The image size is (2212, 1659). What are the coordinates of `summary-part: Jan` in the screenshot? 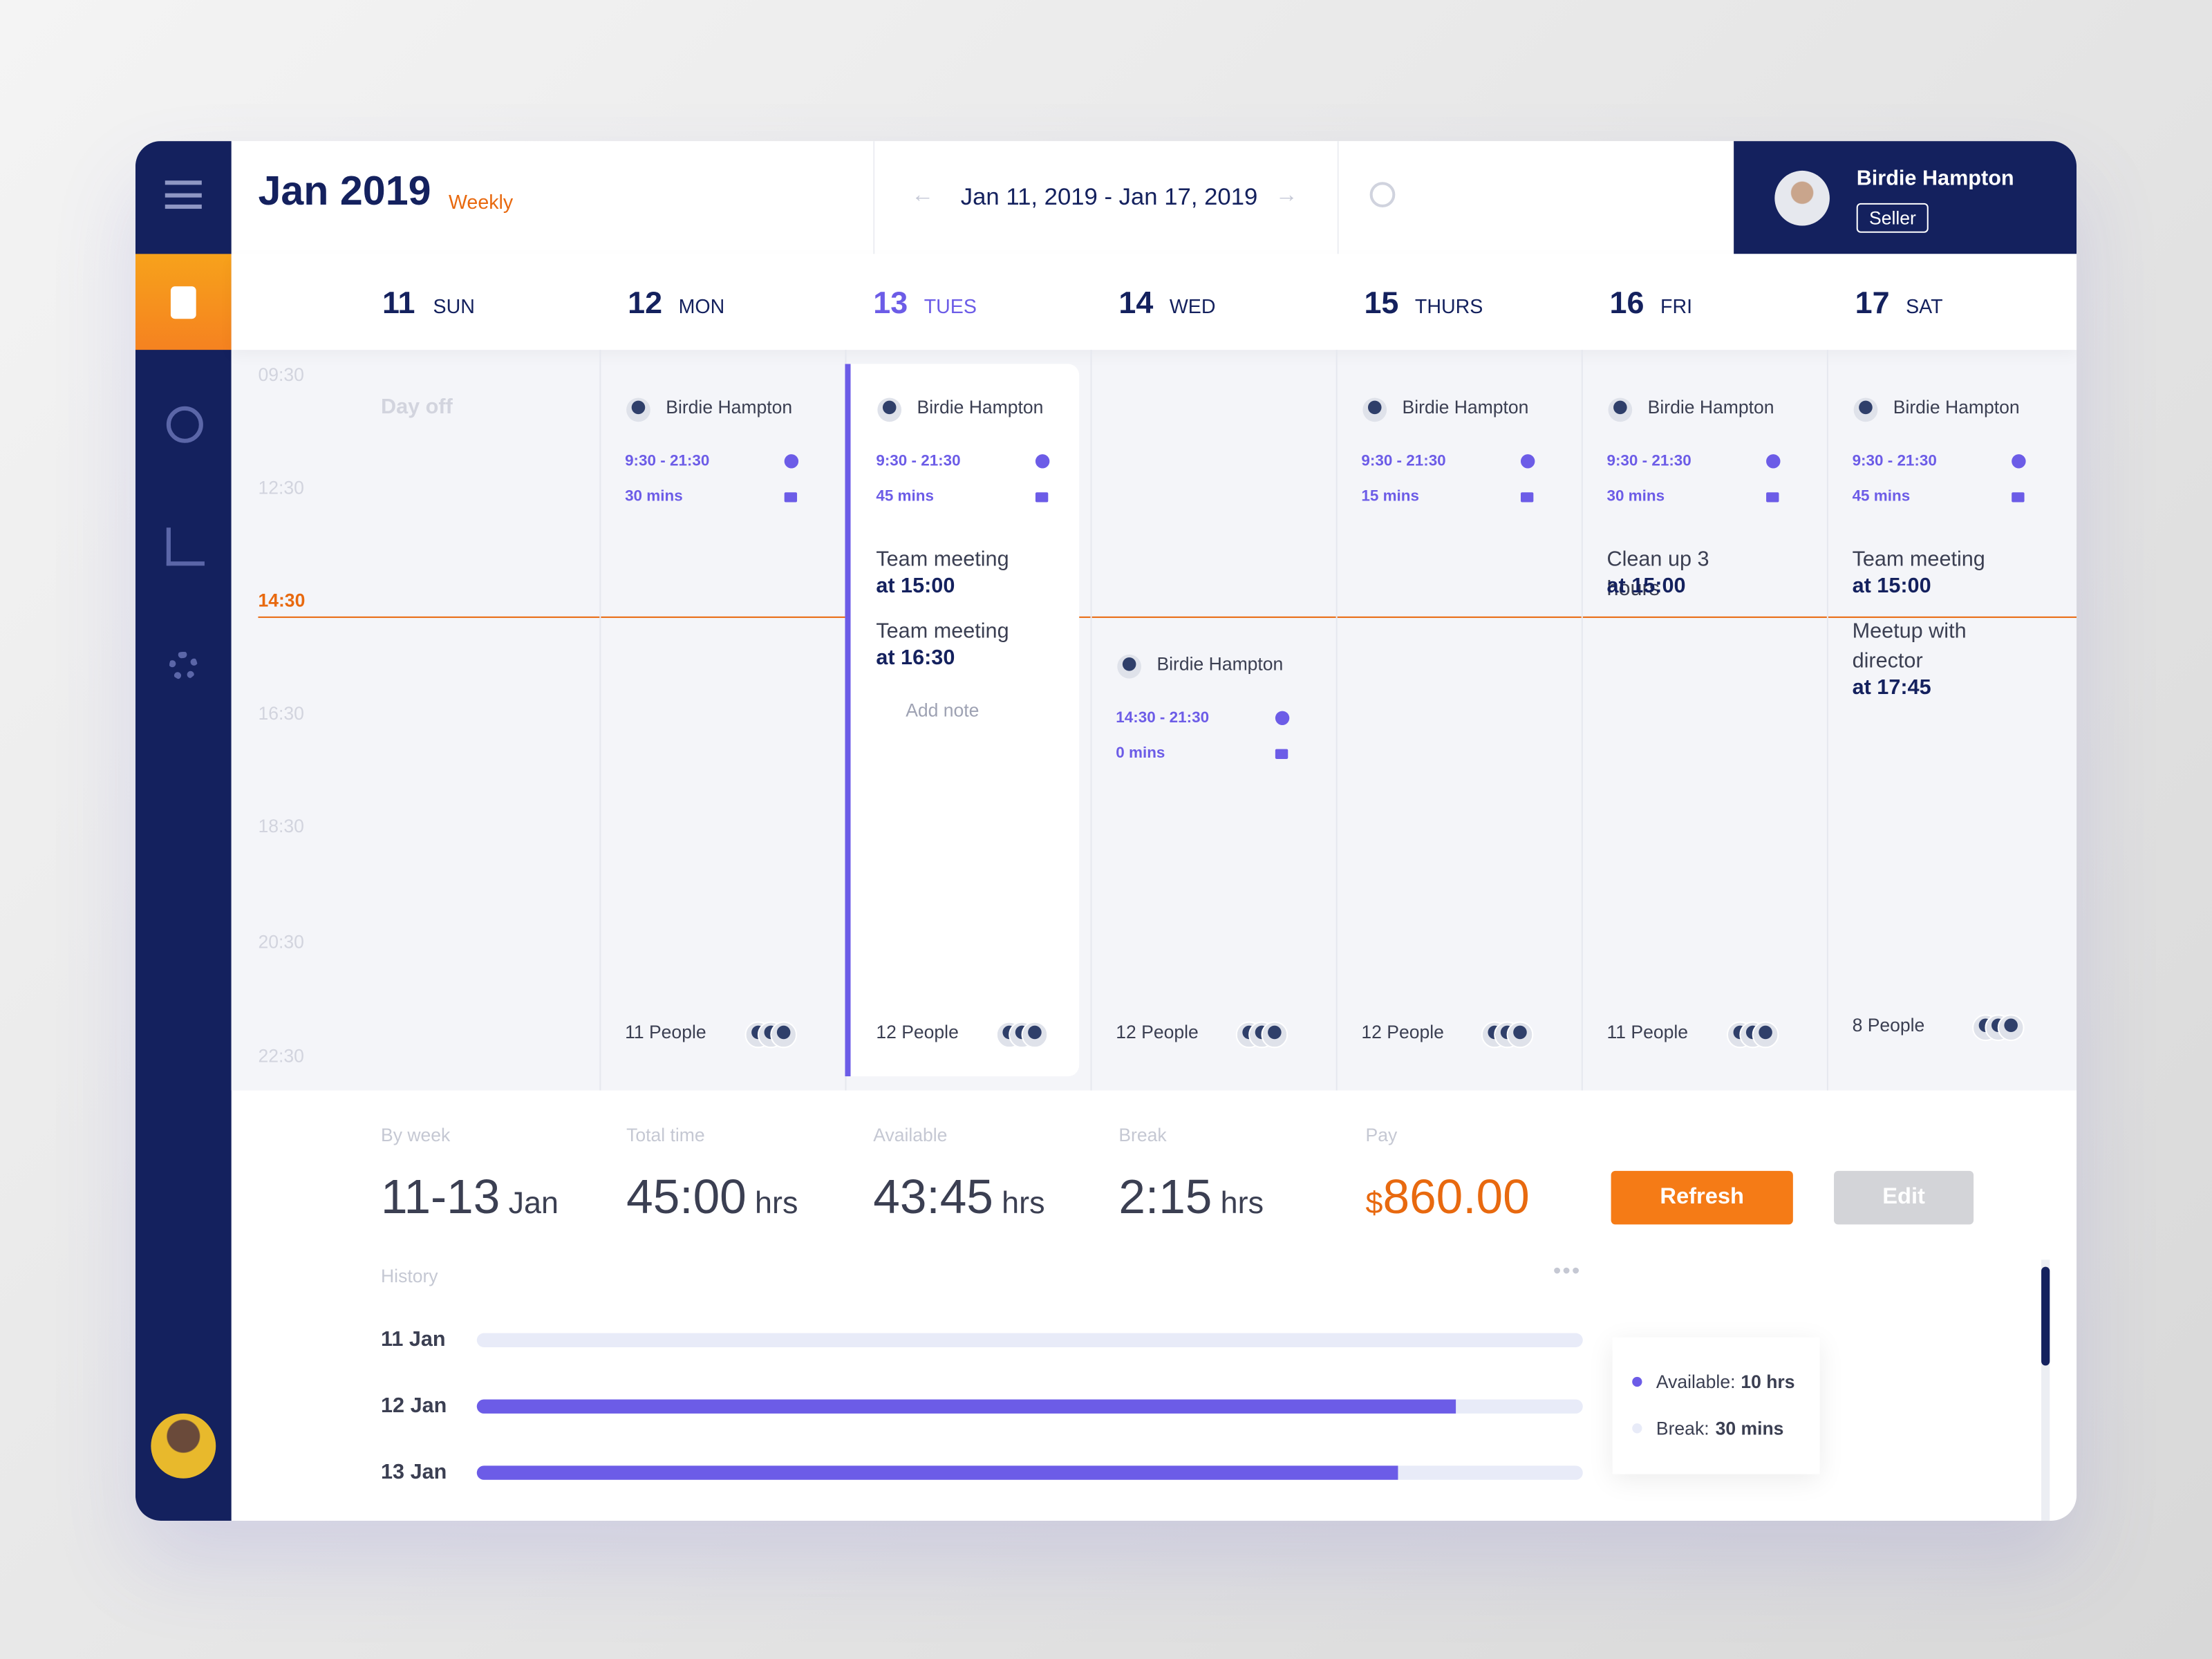 It's located at (533, 1203).